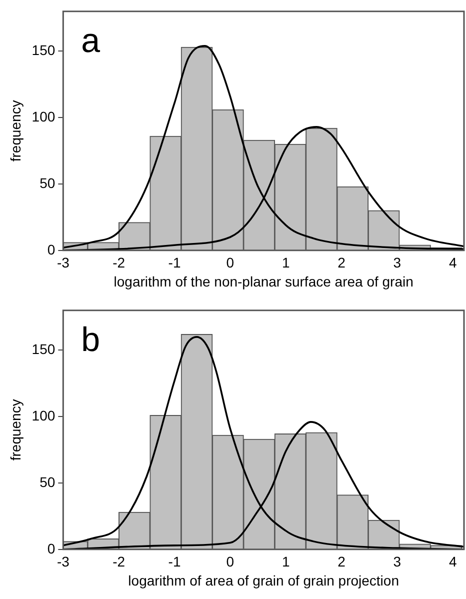 The height and width of the screenshot is (599, 466). I want to click on x-axis-title: logarithm of the non-planar surface area of grain, so click(264, 281).